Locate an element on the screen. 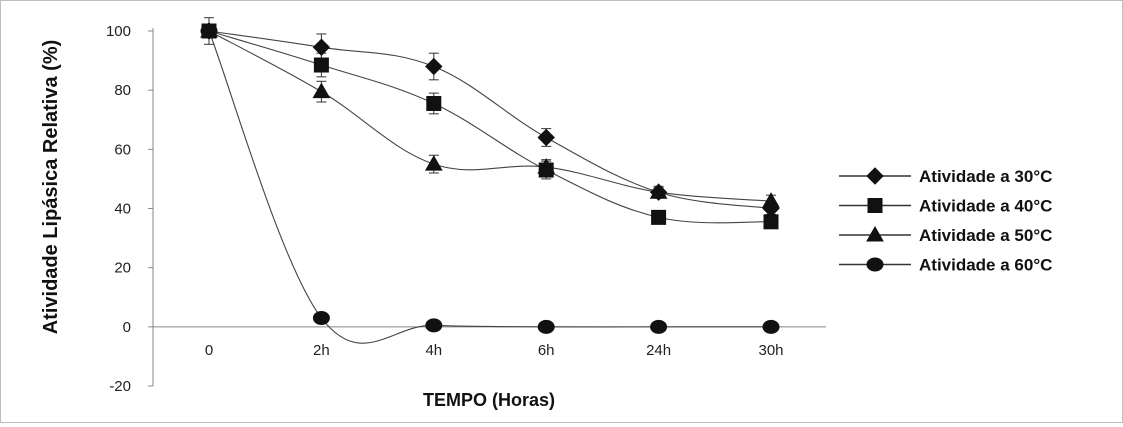 The width and height of the screenshot is (1123, 427). x-tick-label: 24h is located at coordinates (658, 350).